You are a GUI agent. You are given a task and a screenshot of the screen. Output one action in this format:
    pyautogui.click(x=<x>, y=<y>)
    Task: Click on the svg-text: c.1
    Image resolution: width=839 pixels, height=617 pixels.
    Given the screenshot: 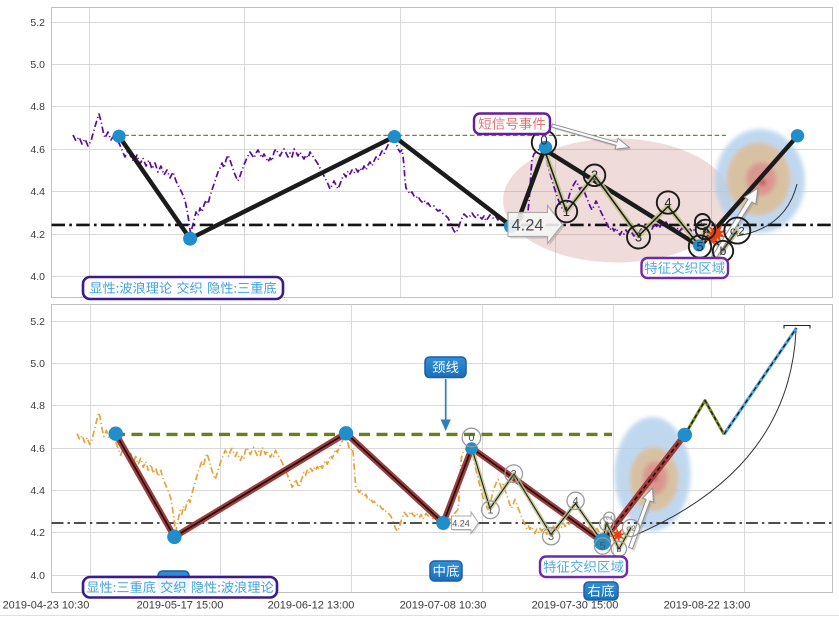 What is the action you would take?
    pyautogui.click(x=609, y=518)
    